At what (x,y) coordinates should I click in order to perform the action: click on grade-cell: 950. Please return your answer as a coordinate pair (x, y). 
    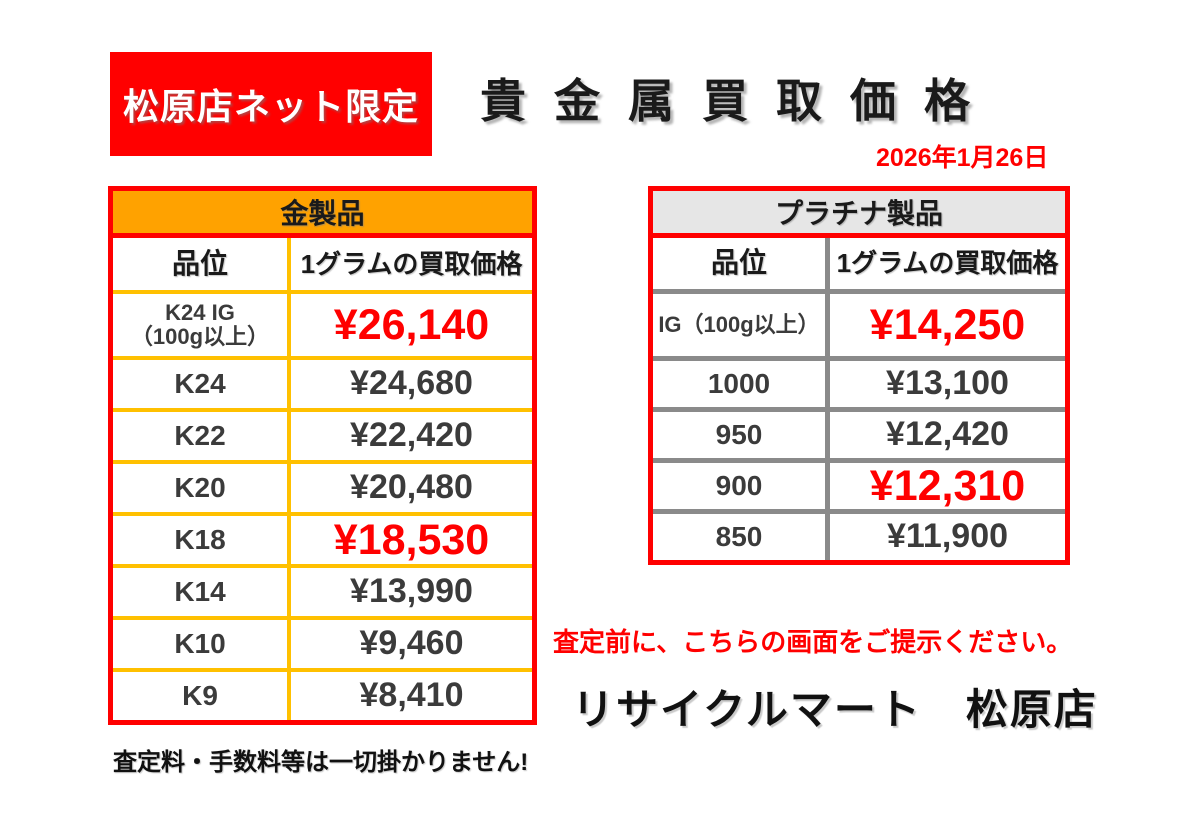
    Looking at the image, I should click on (741, 435).